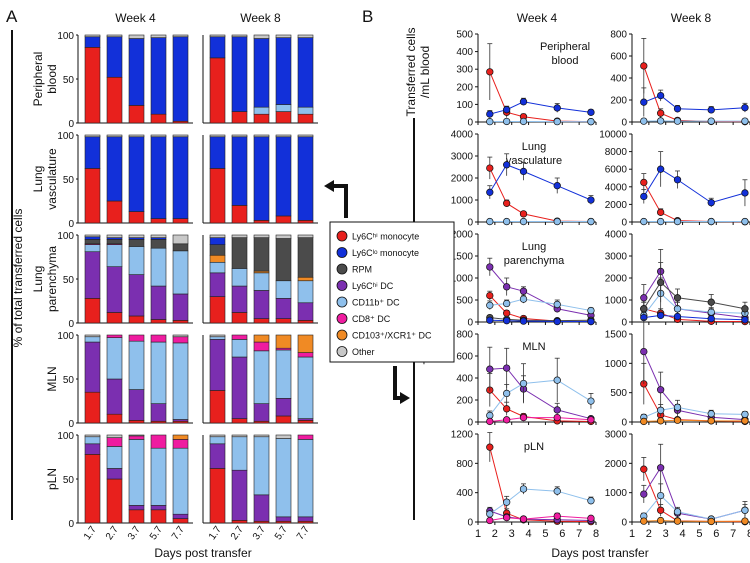 Image resolution: width=750 pixels, height=563 pixels. I want to click on y-tick-label: 2000, so click(616, 464).